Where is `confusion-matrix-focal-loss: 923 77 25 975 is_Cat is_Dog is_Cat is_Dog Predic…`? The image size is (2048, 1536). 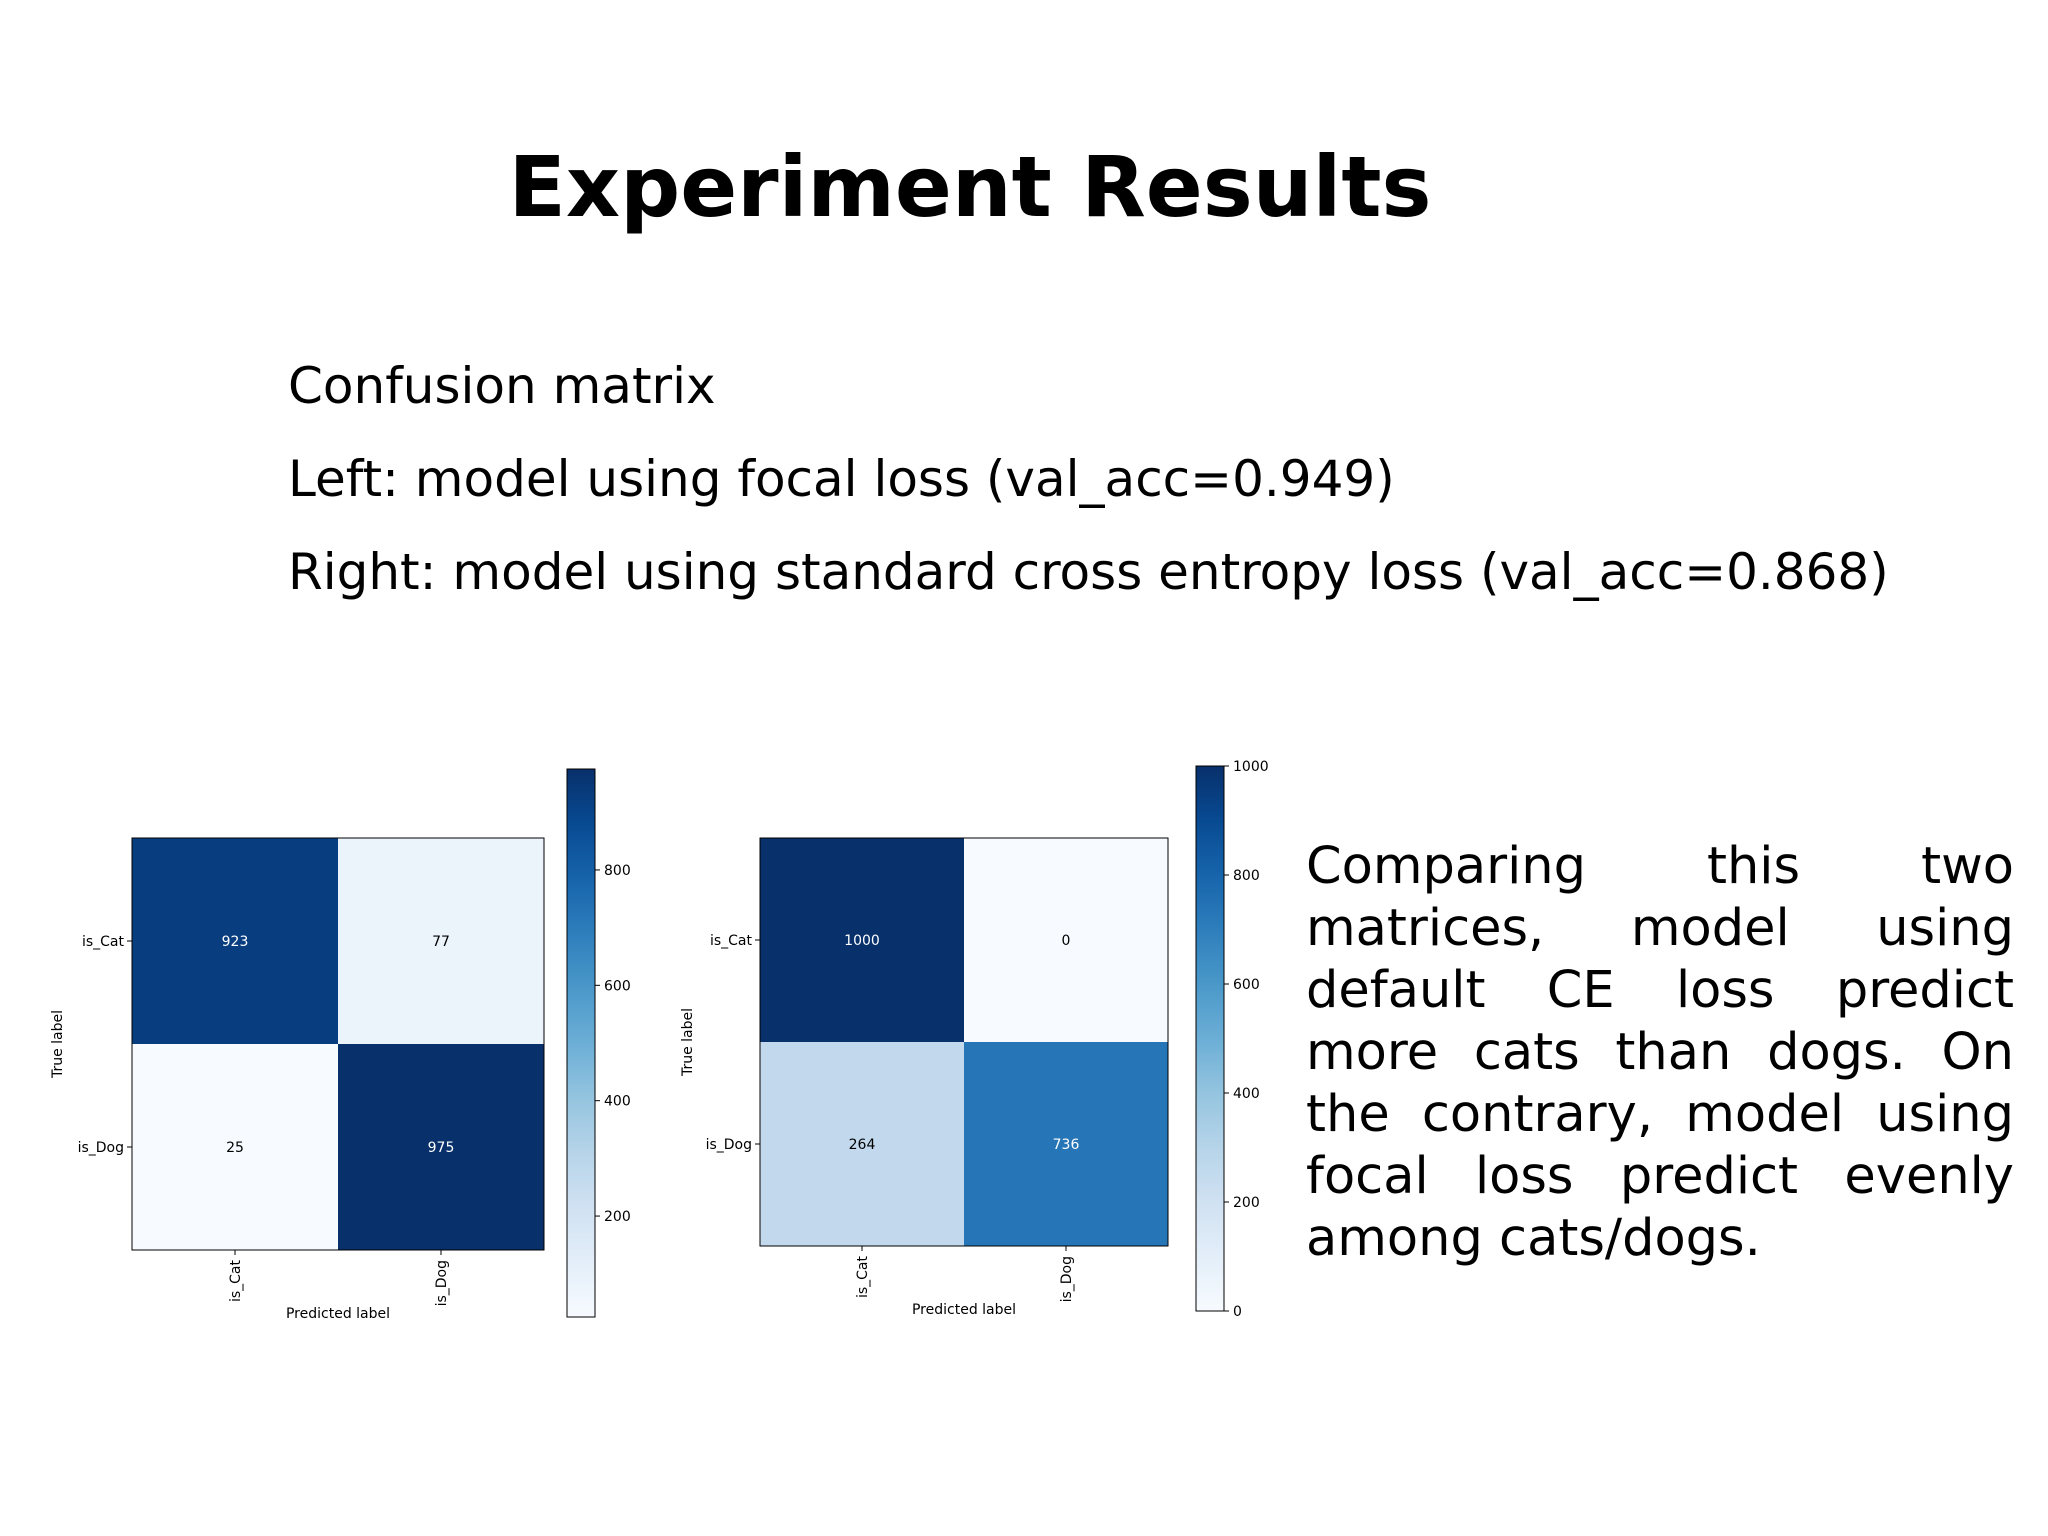 confusion-matrix-focal-loss: 923 77 25 975 is_Cat is_Dog is_Cat is_Dog Predic… is located at coordinates (340, 1045).